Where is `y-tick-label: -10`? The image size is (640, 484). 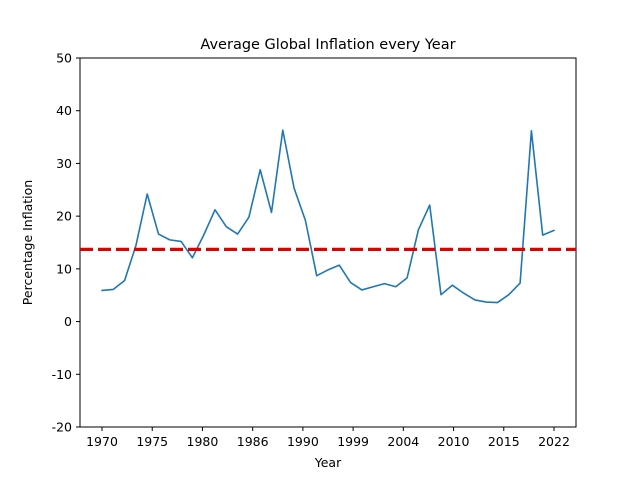
y-tick-label: -10 is located at coordinates (62, 374).